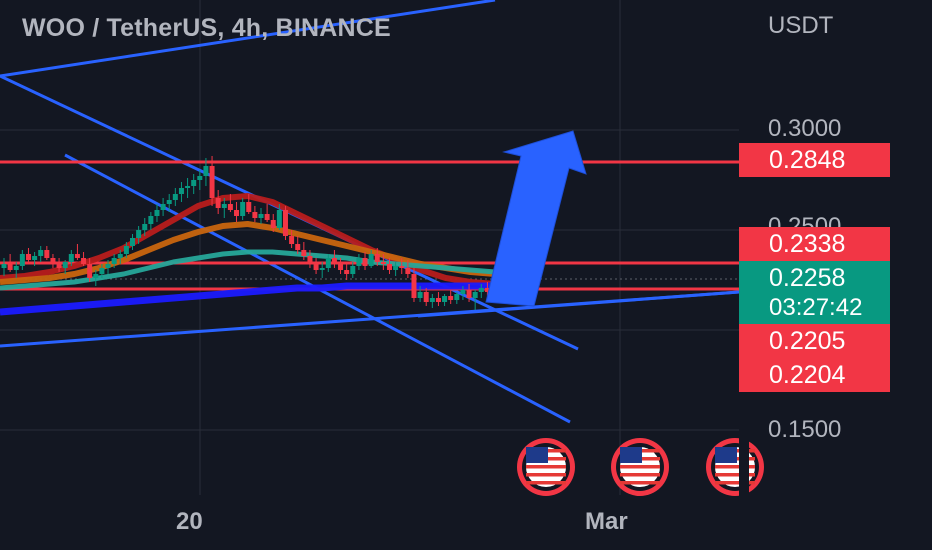  I want to click on low-price-badge: 0.2204, so click(814, 375).